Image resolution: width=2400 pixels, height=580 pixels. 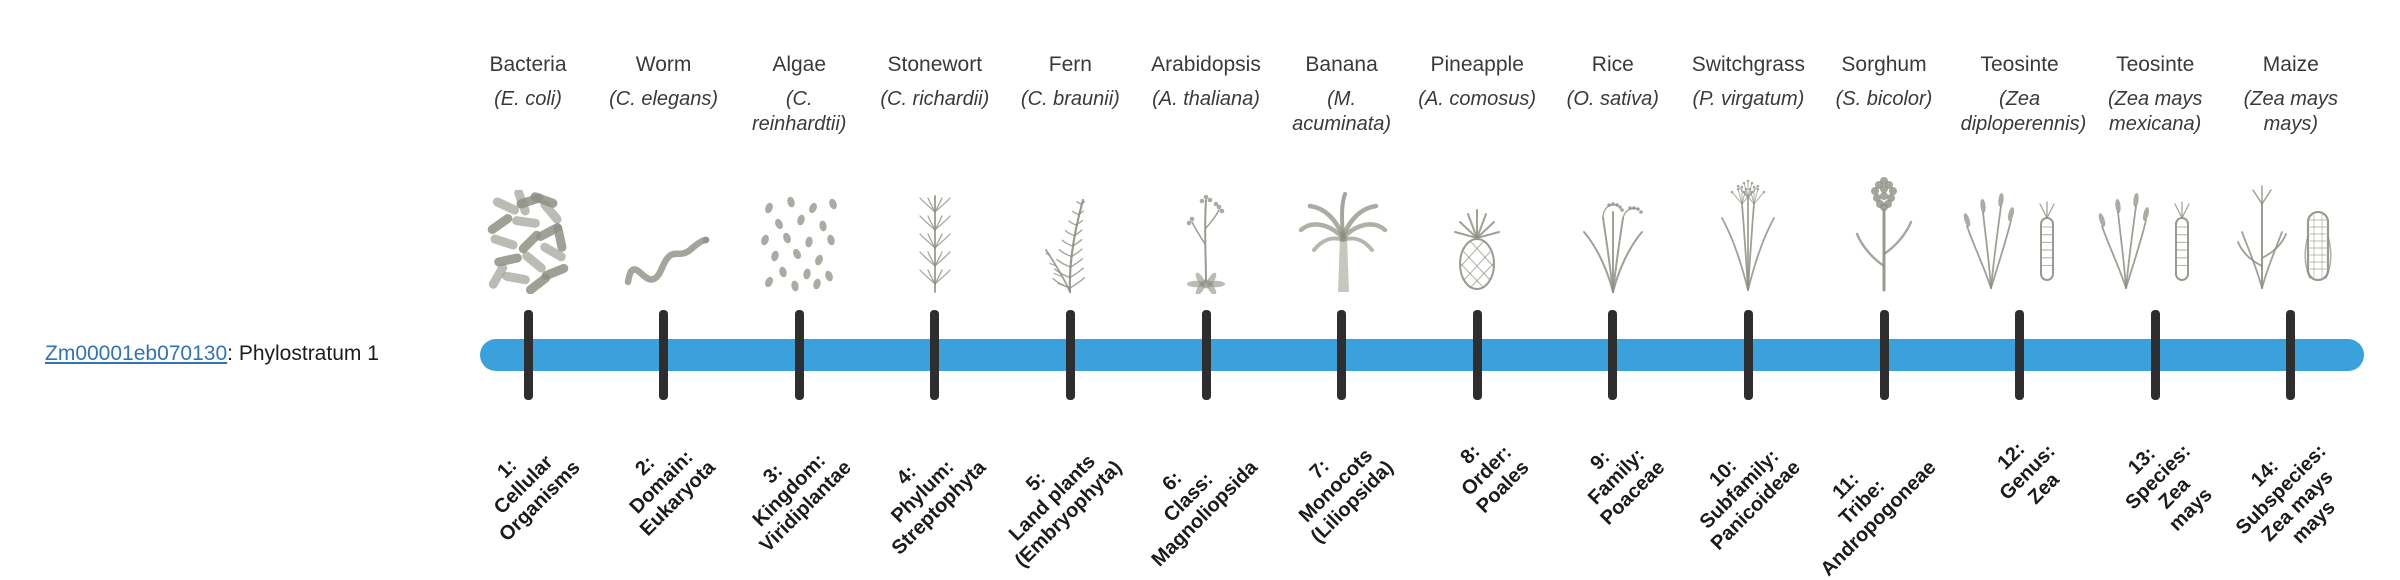 What do you see at coordinates (1070, 64) in the screenshot?
I see `organism-name: Fern` at bounding box center [1070, 64].